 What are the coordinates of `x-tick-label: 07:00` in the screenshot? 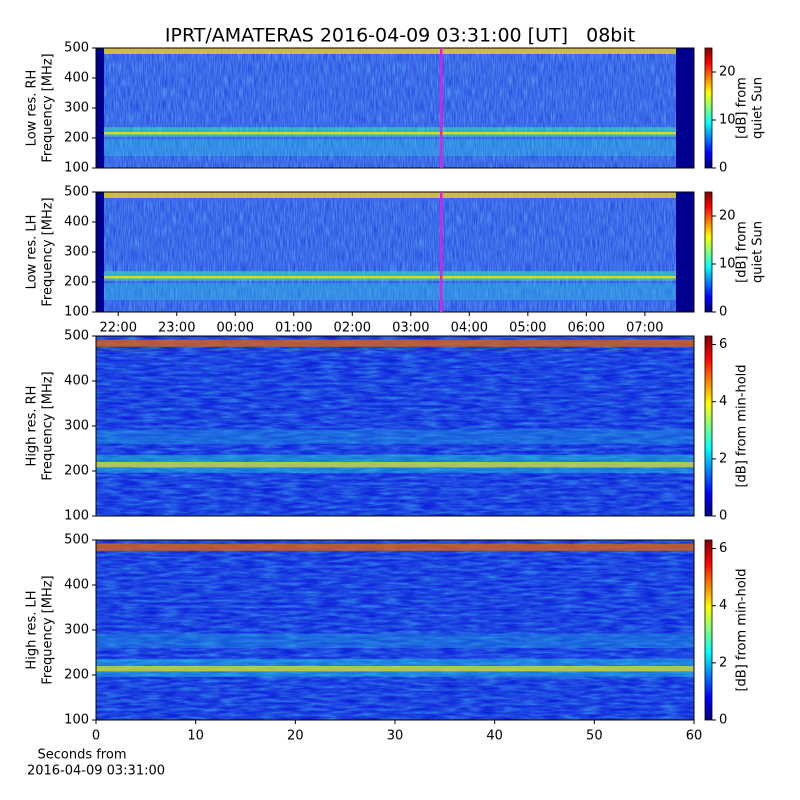 It's located at (644, 328).